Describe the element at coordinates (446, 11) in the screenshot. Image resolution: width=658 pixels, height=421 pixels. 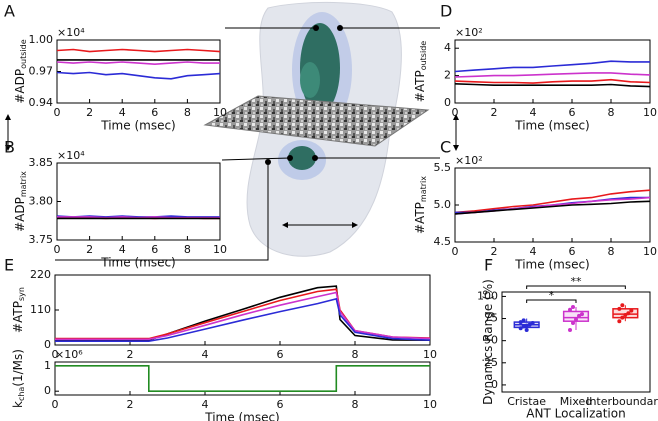
I see `panel-label: D` at that location.